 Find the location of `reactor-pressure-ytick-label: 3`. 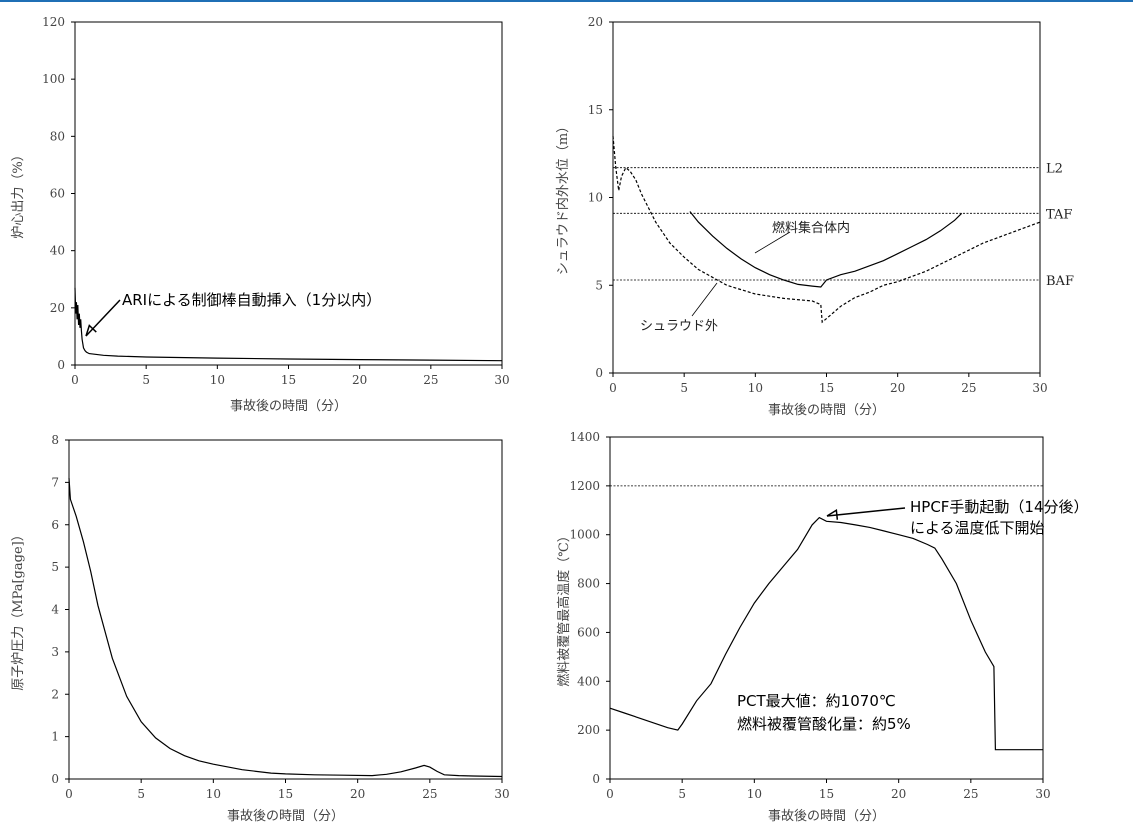

reactor-pressure-ytick-label: 3 is located at coordinates (55, 652).